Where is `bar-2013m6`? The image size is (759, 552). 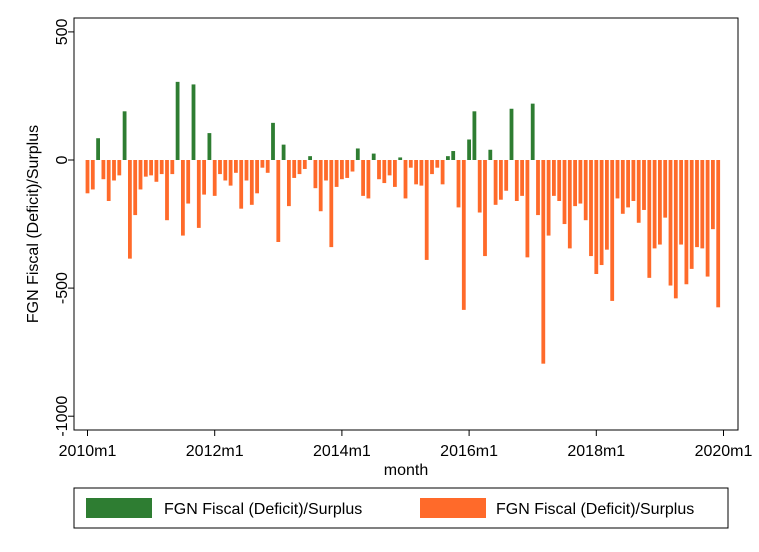
bar-2013m6 is located at coordinates (304, 164).